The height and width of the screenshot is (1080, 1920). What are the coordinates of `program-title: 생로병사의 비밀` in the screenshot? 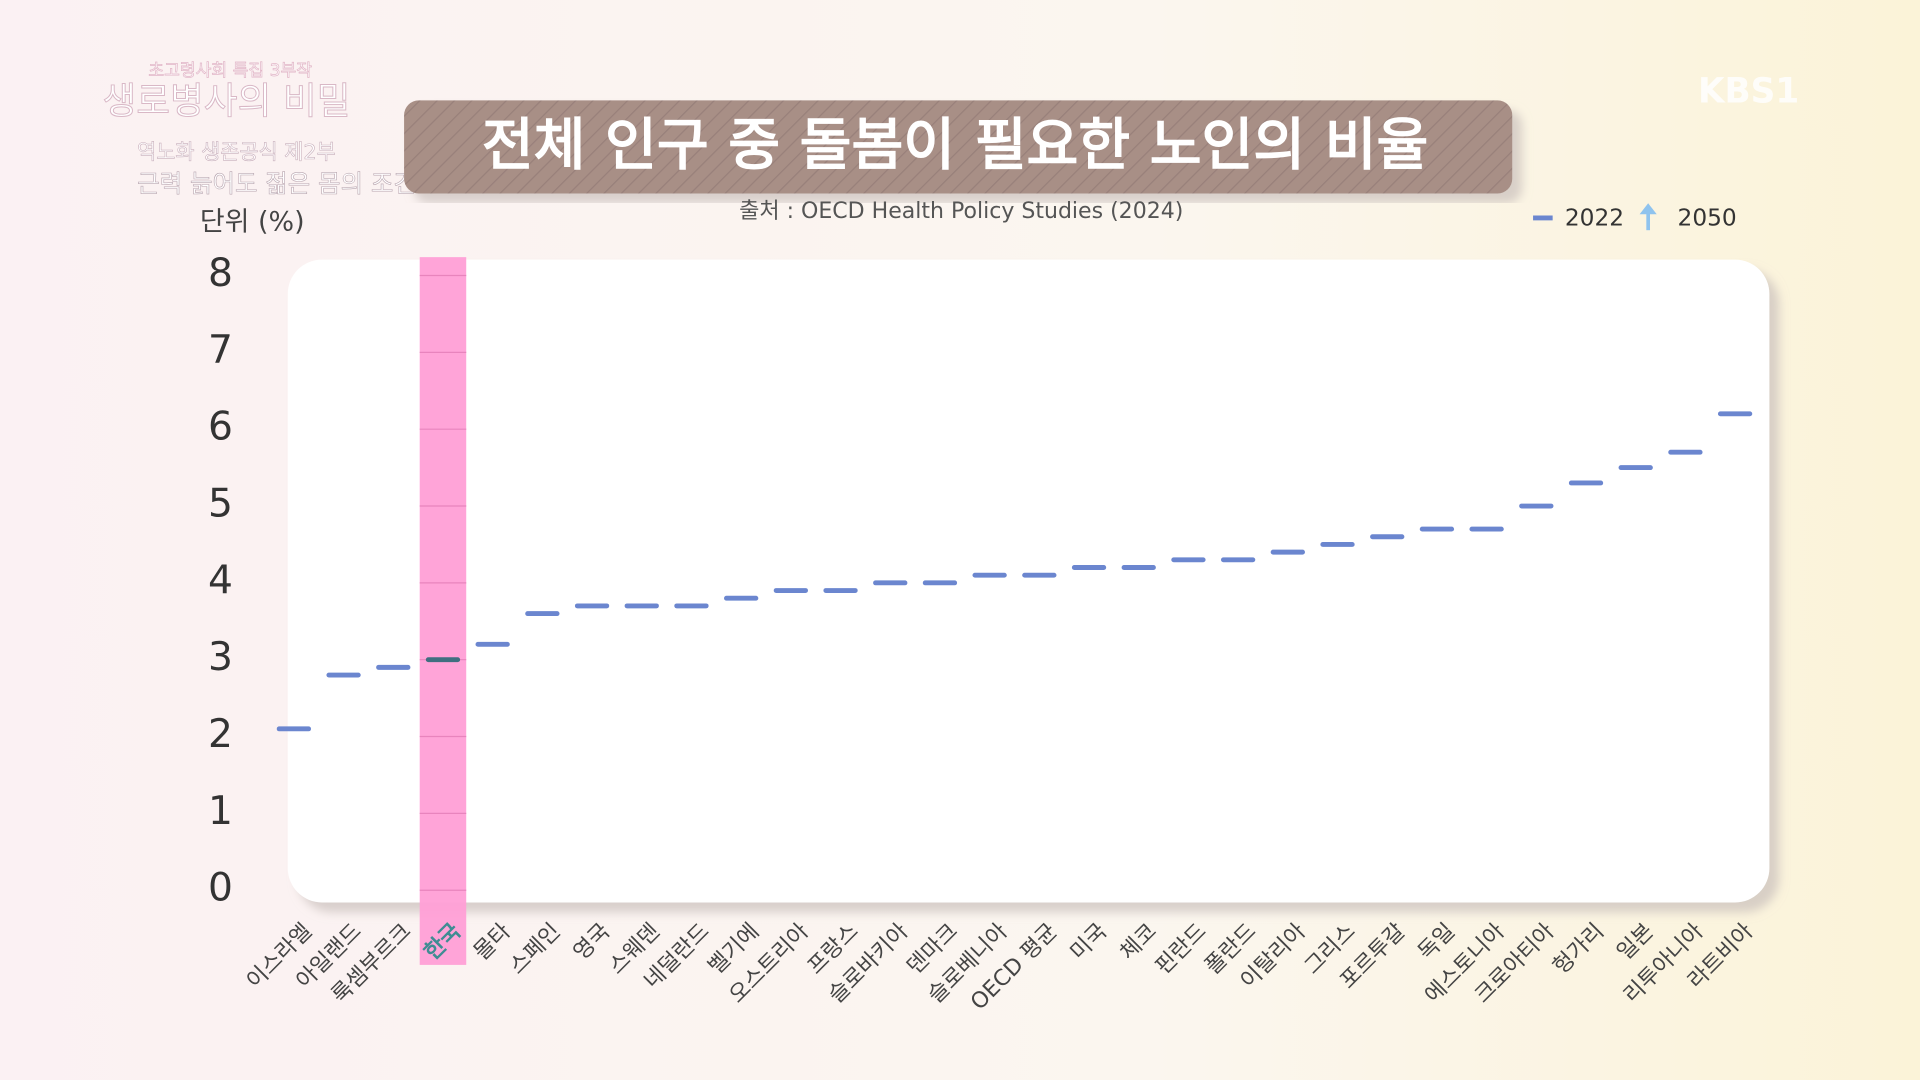 It's located at (226, 100).